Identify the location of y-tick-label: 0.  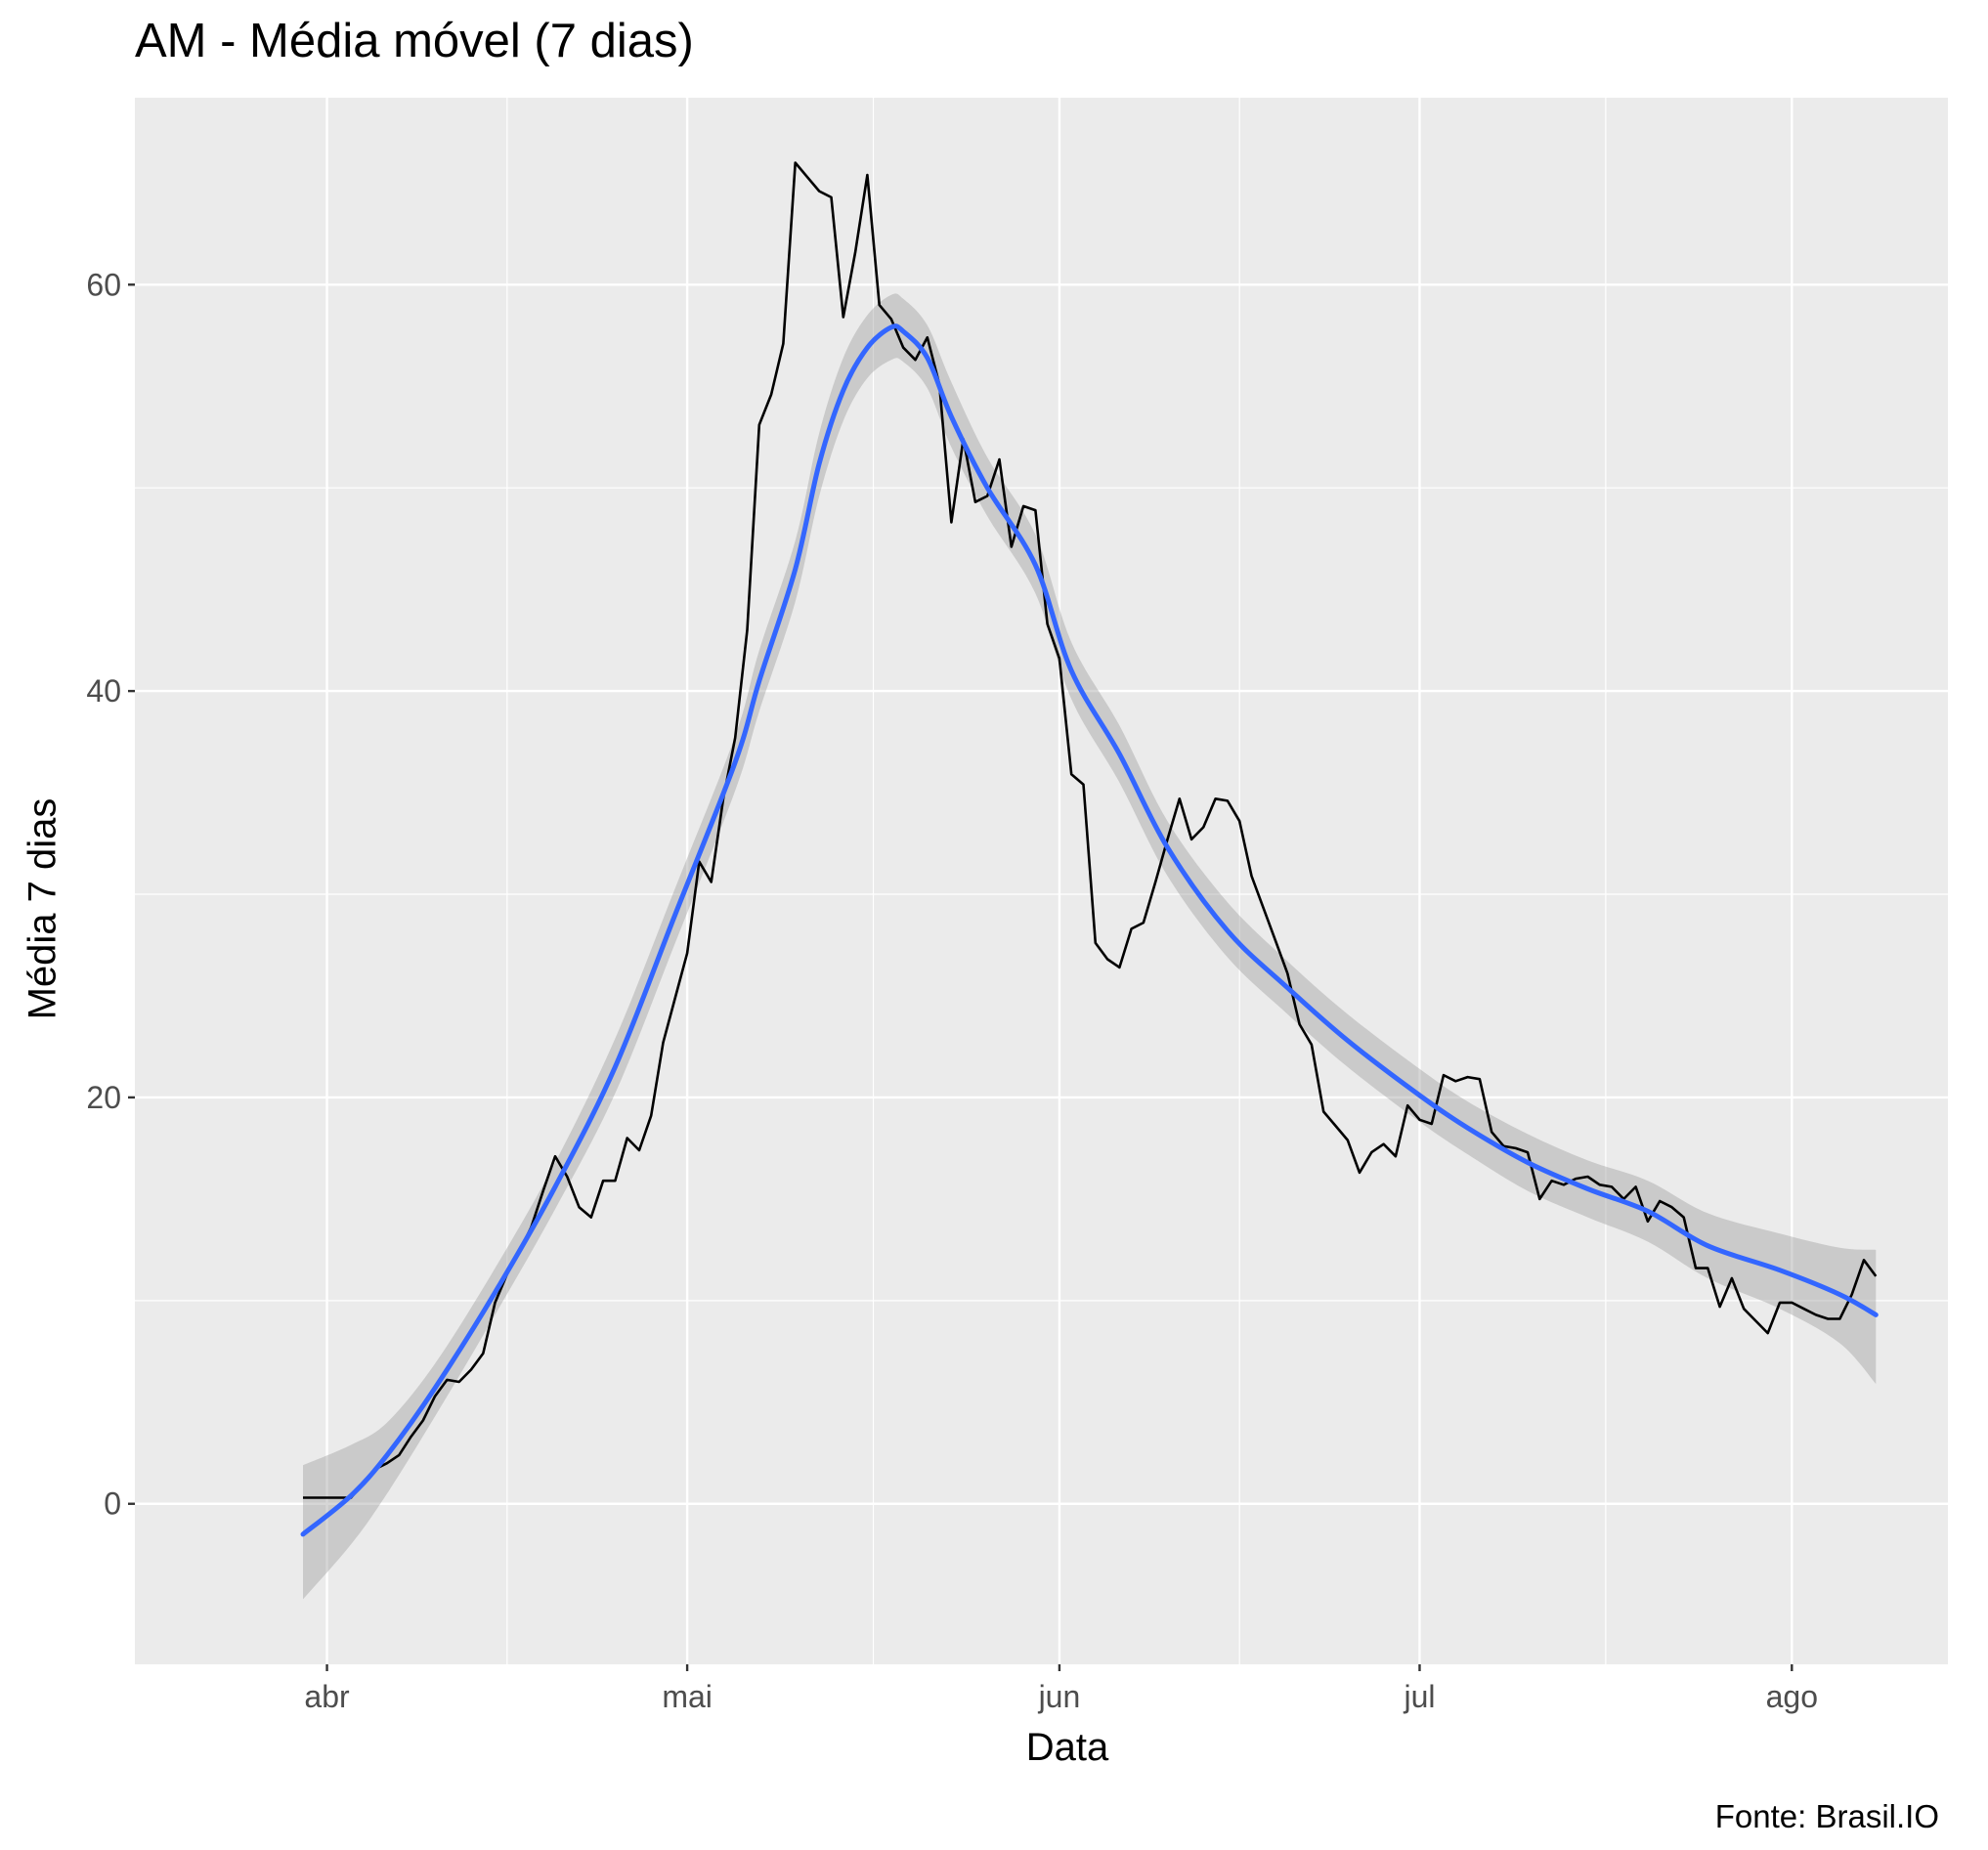
(113, 1504).